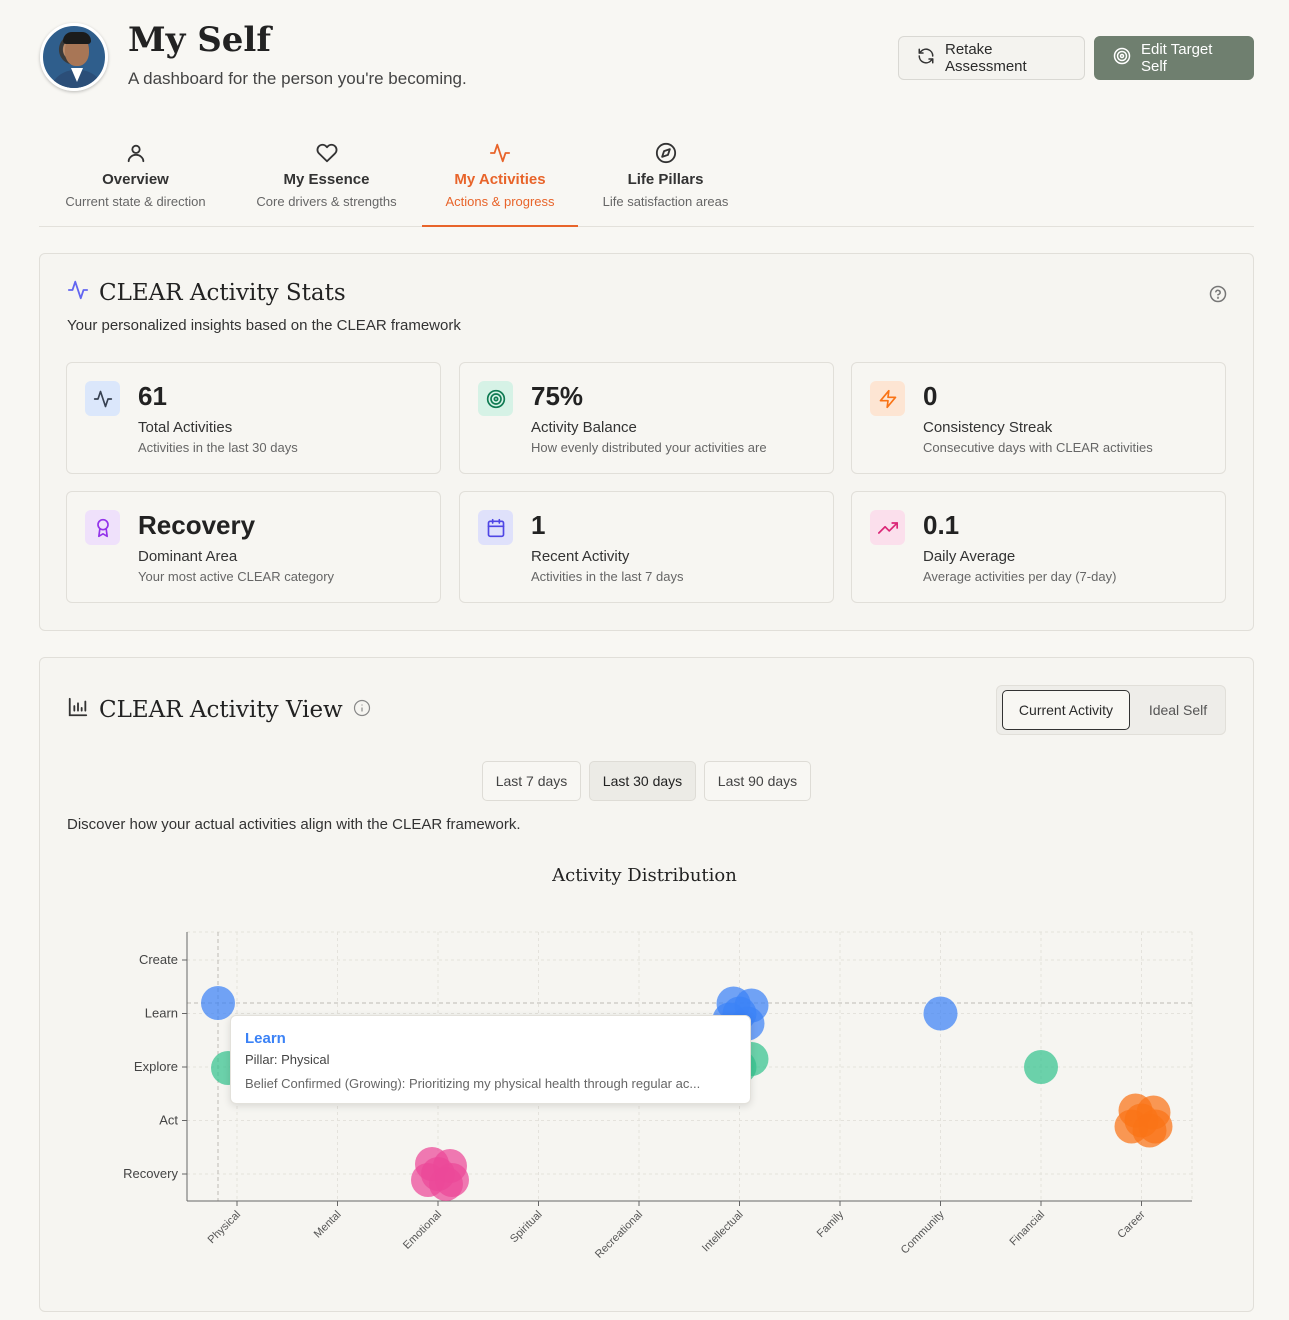 This screenshot has width=1289, height=1320. I want to click on stats-title: CLEAR Activity Stats, so click(206, 293).